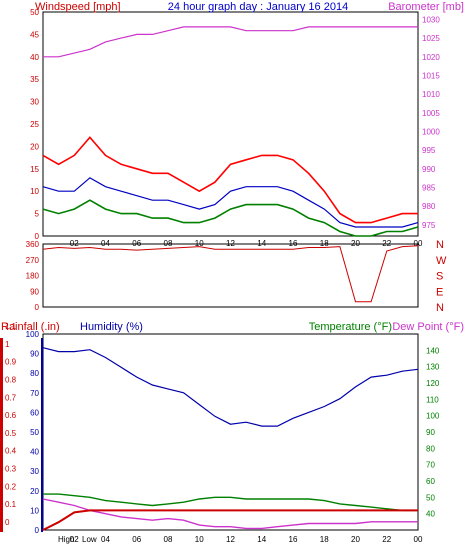 The width and height of the screenshot is (466, 560). I want to click on annotations: High Low, so click(77, 539).